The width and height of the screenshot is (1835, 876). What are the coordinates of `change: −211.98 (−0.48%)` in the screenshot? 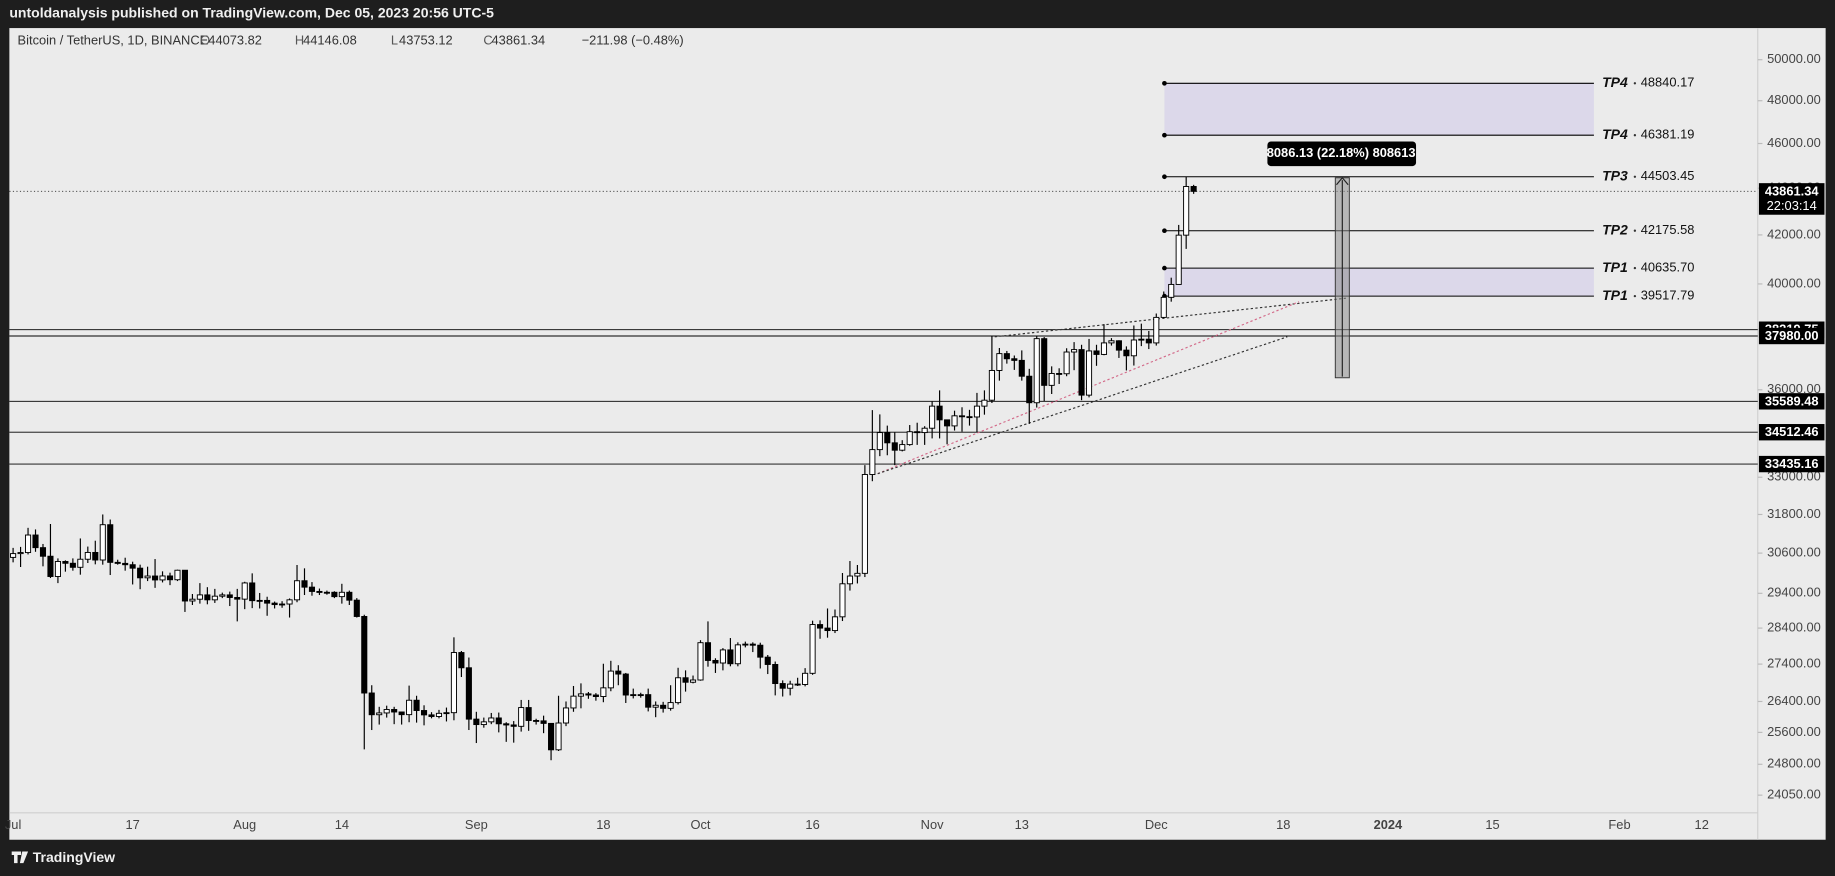 It's located at (633, 39).